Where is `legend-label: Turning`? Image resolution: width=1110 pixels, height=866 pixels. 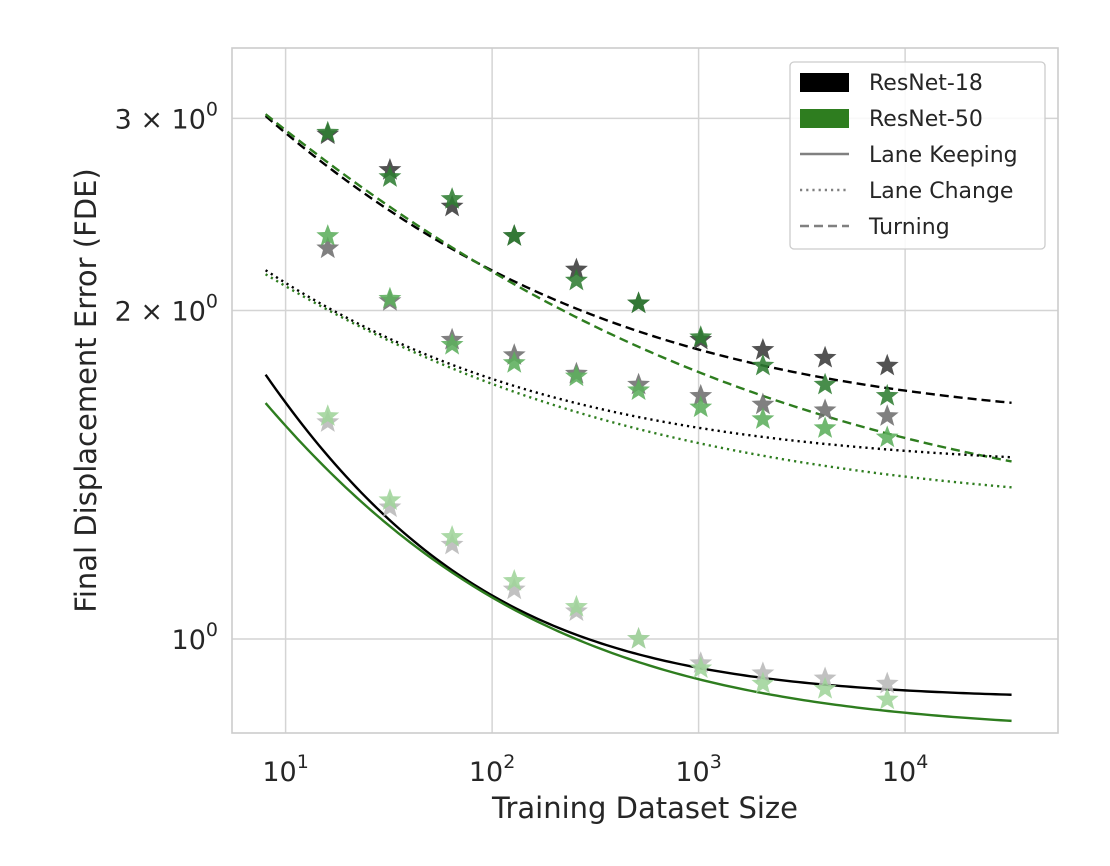 legend-label: Turning is located at coordinates (909, 227).